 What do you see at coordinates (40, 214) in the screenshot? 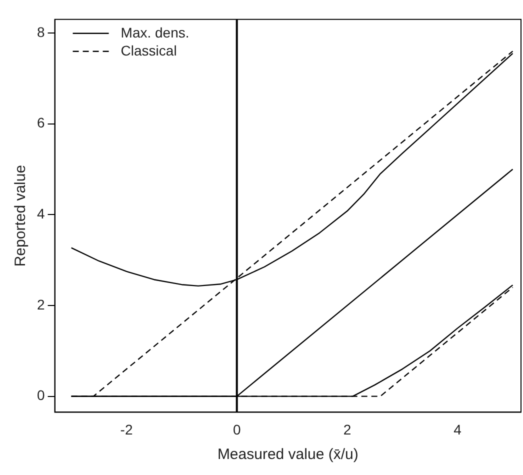
I see `y-tick-label: 4` at bounding box center [40, 214].